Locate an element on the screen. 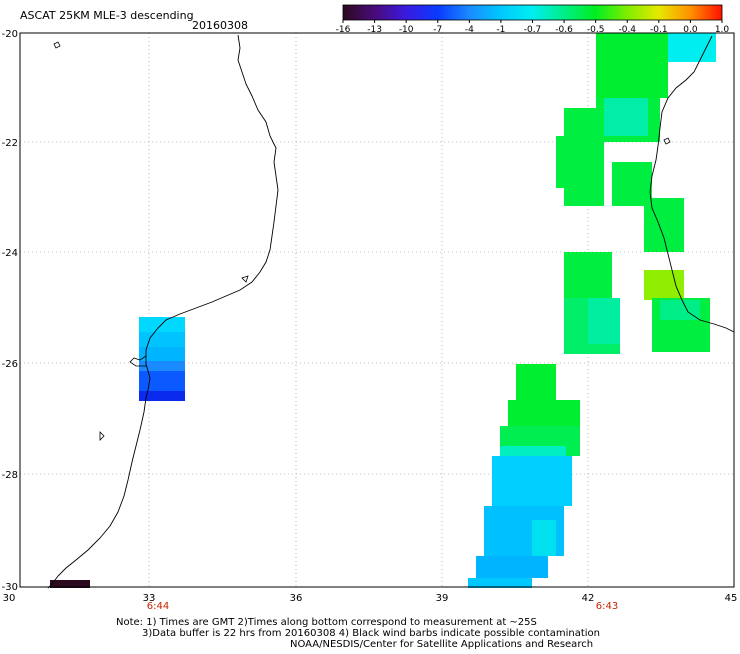 Image resolution: width=740 pixels, height=654 pixels. lon-label: 45 is located at coordinates (731, 598).